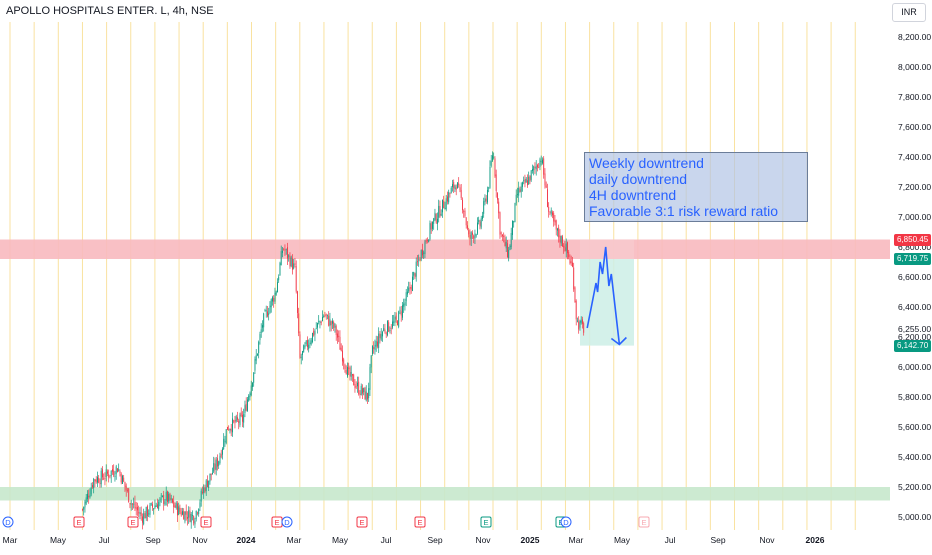 The width and height of the screenshot is (932, 555). I want to click on y-tick-label: 6,800.00, so click(914, 247).